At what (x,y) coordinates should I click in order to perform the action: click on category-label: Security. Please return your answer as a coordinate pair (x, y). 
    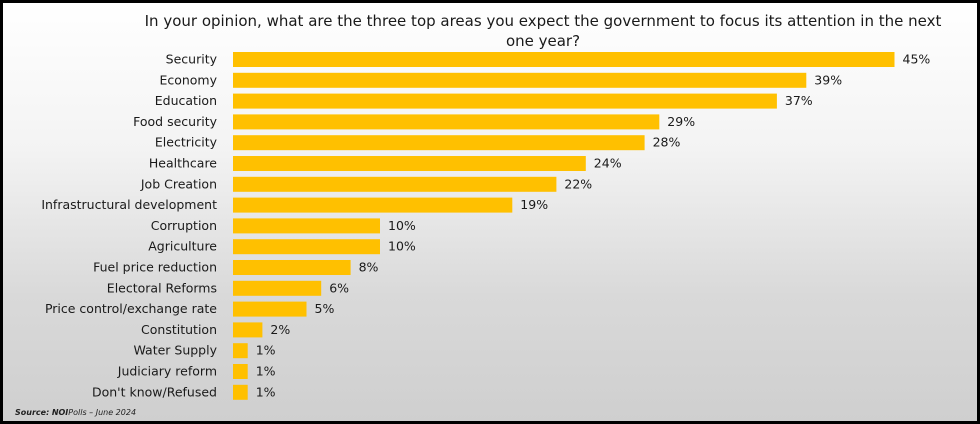
    Looking at the image, I should click on (192, 59).